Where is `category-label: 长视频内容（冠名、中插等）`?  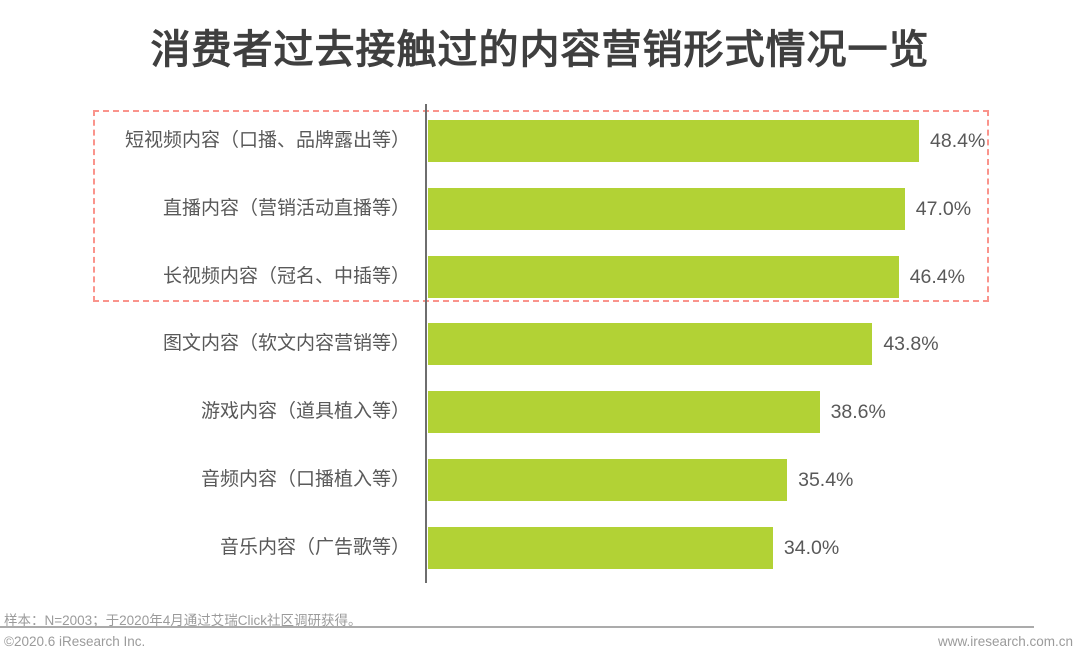 category-label: 长视频内容（冠名、中插等） is located at coordinates (286, 276).